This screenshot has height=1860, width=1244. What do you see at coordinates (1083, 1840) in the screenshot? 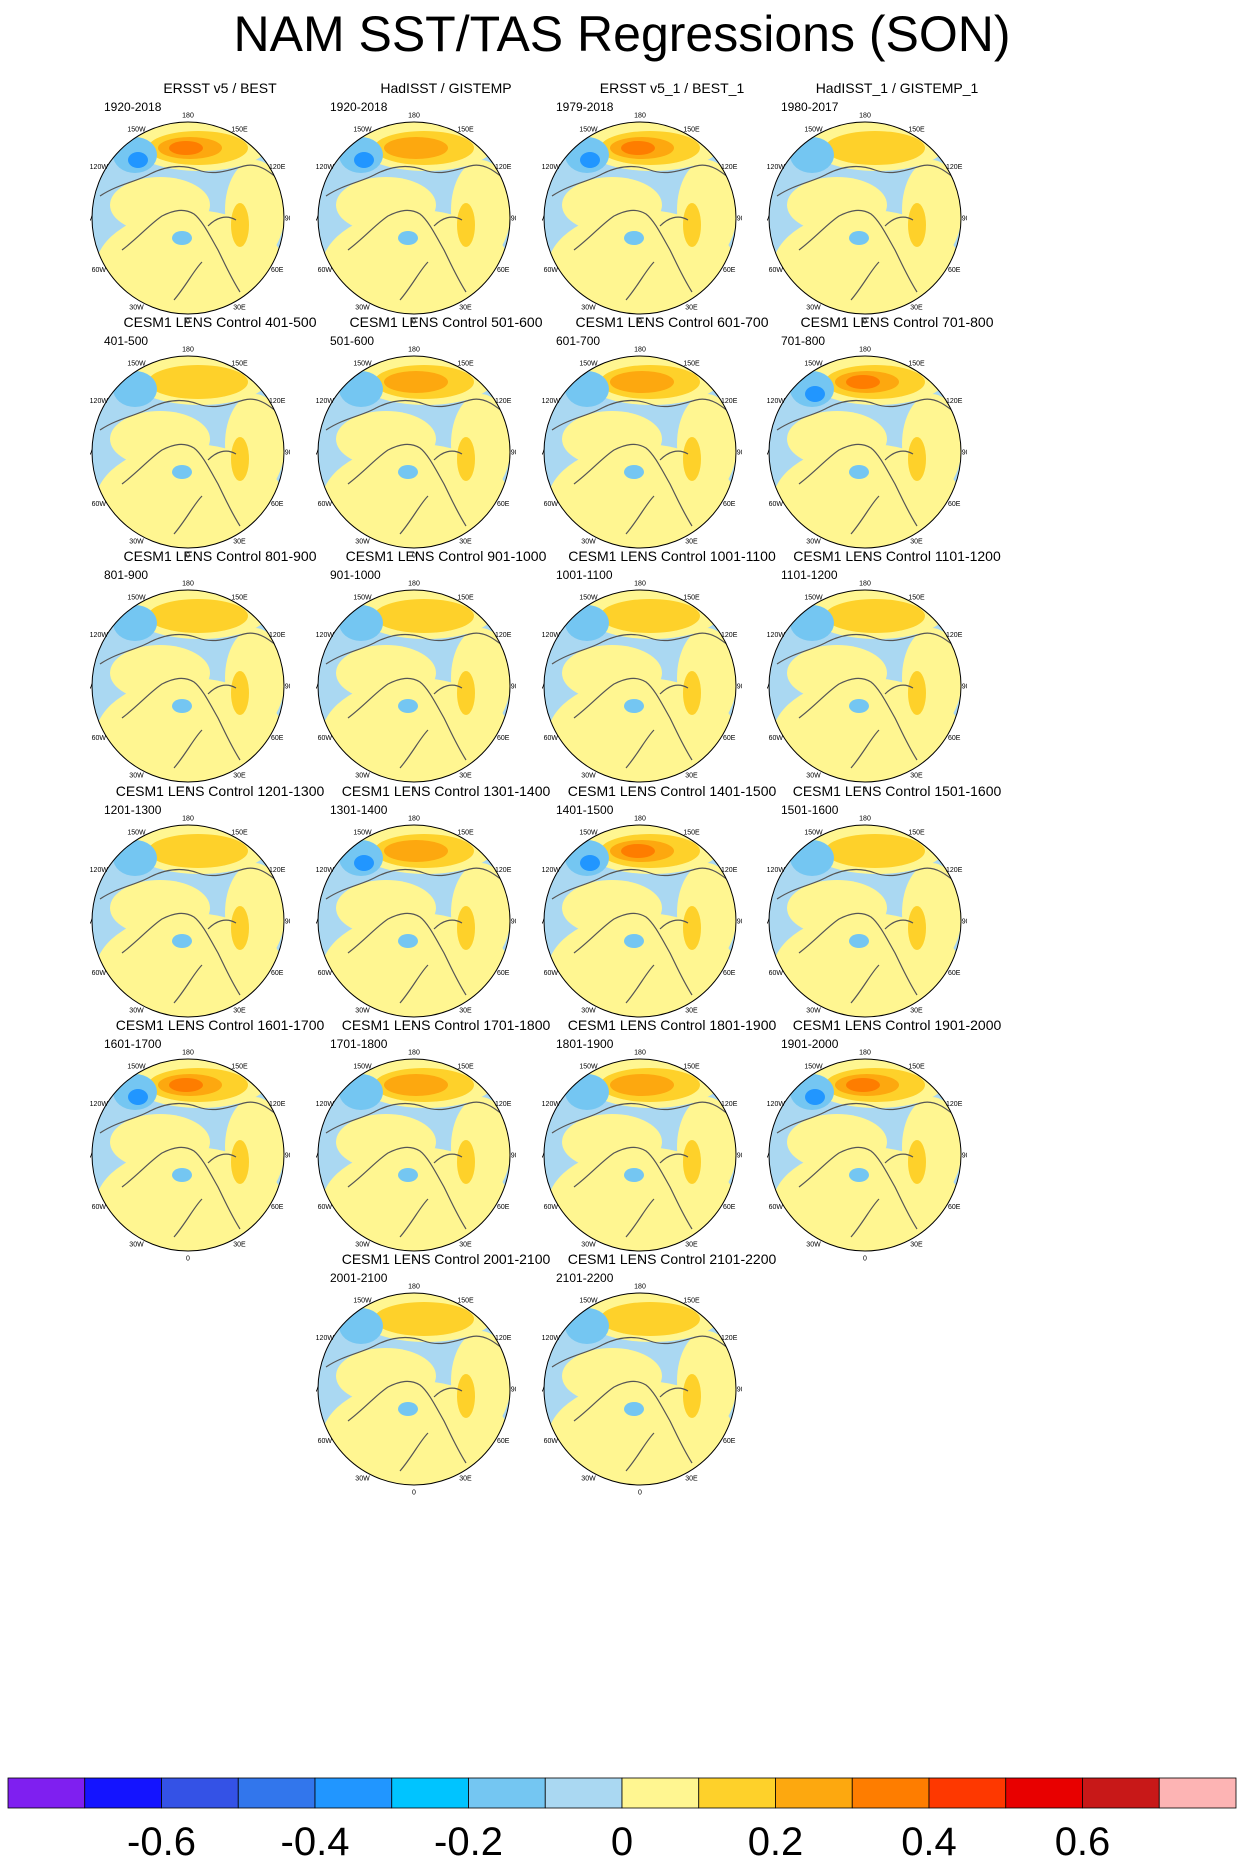
I see `colorbar-tick-label: 0.6` at bounding box center [1083, 1840].